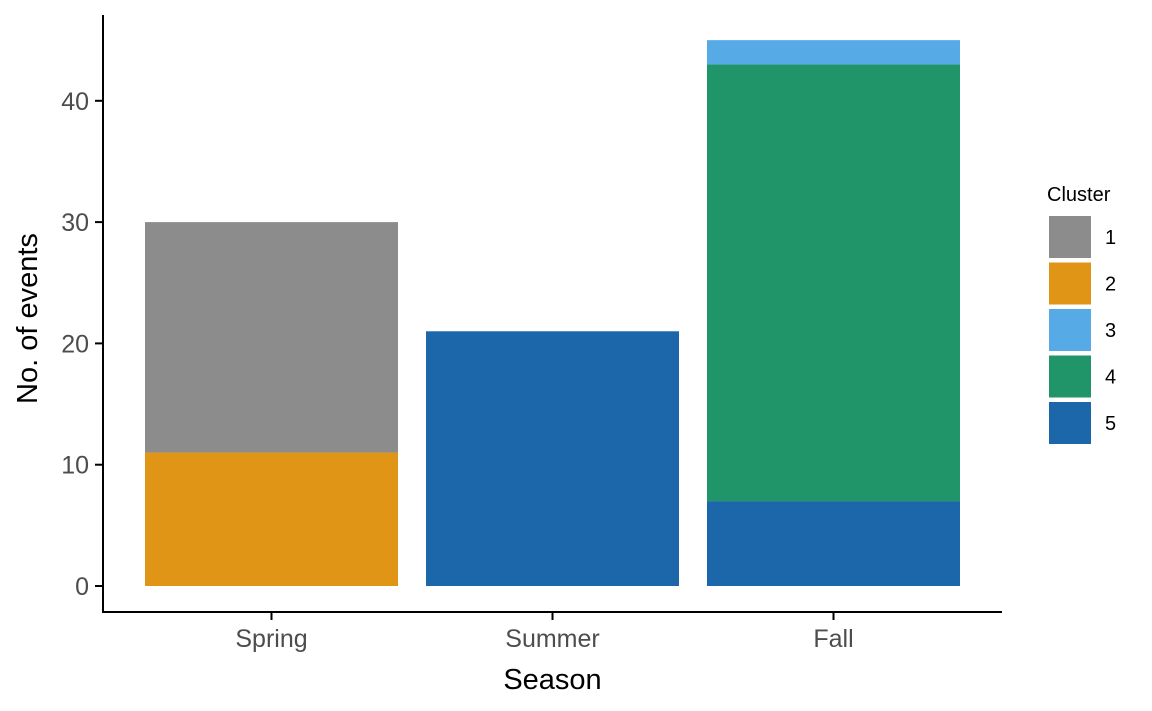 This screenshot has width=1152, height=711. What do you see at coordinates (1110, 331) in the screenshot?
I see `legend-label-cluster-3: 3` at bounding box center [1110, 331].